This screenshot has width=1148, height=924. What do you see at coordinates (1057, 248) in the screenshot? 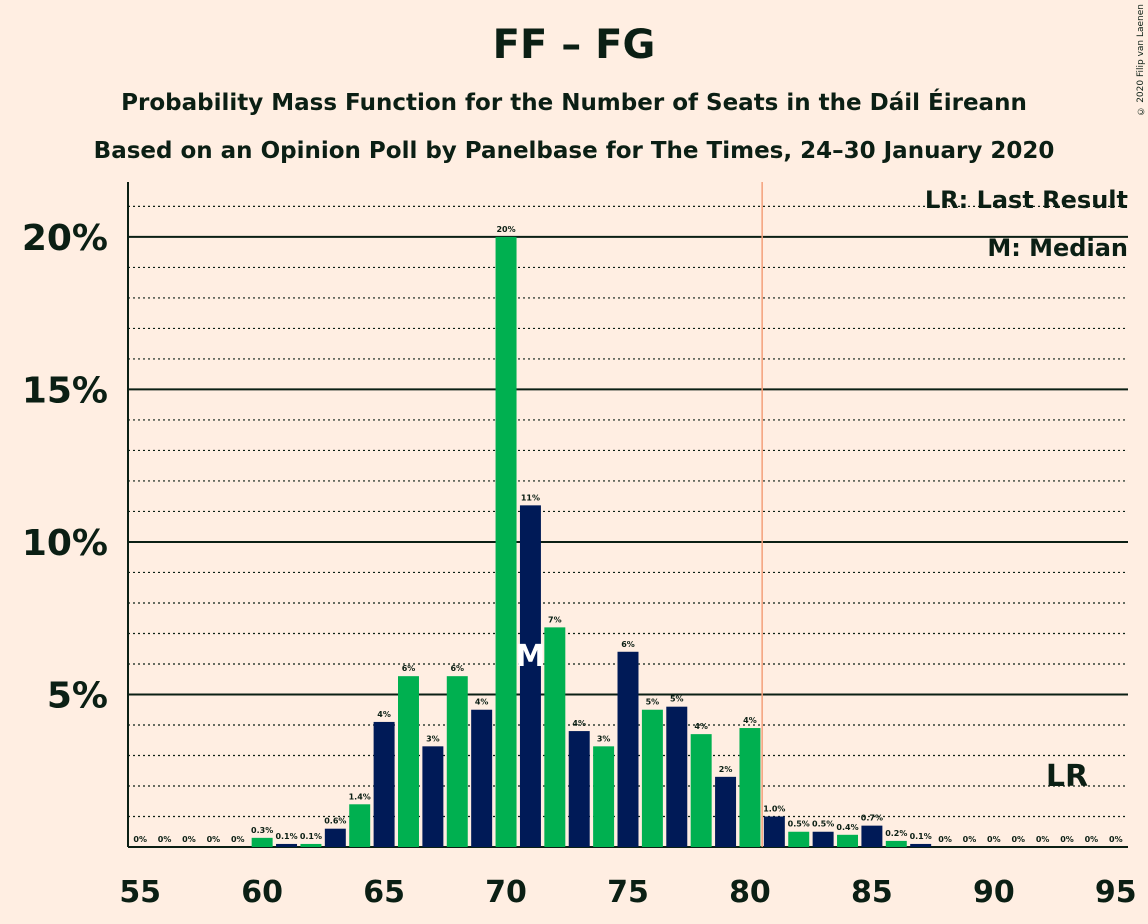
I see `legend-median: M: Median` at bounding box center [1057, 248].